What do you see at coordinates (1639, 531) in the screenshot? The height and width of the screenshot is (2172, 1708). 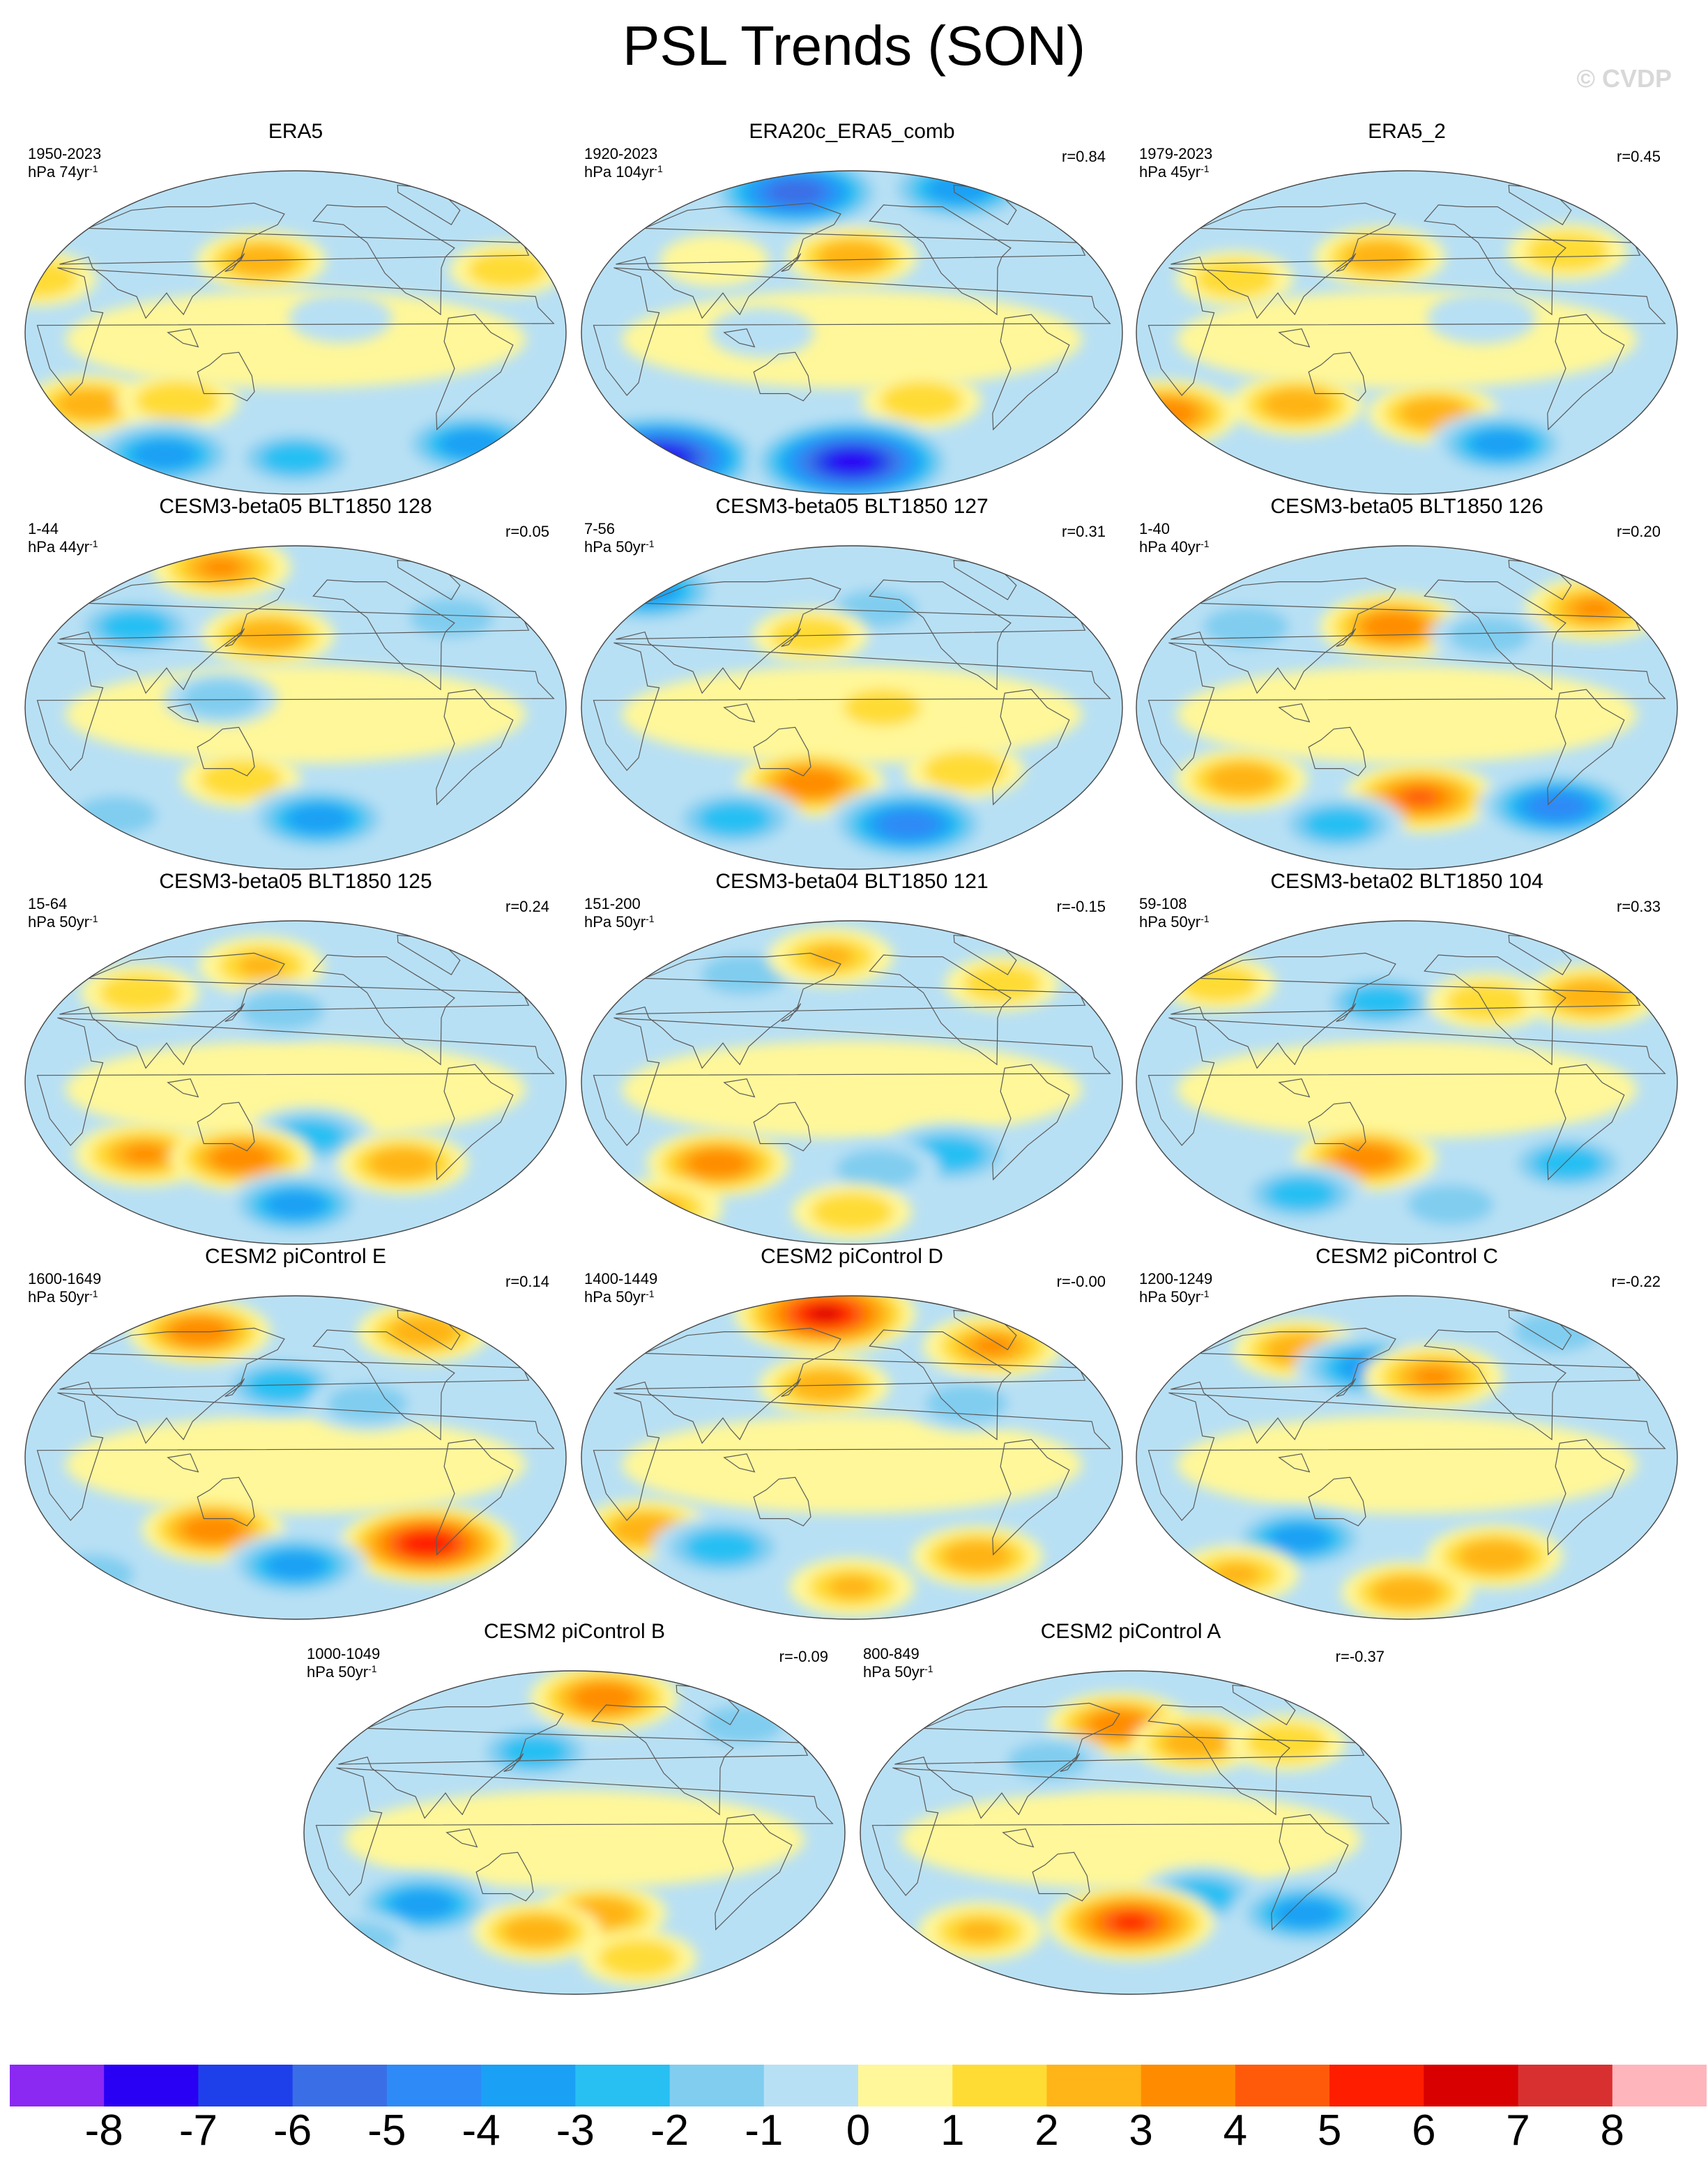 I see `panel-correlation: r=0.20` at bounding box center [1639, 531].